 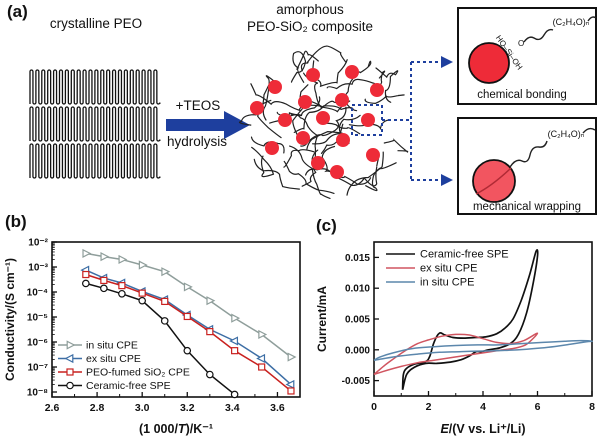 What do you see at coordinates (357, 258) in the screenshot?
I see `svg-text: 0.015` at bounding box center [357, 258].